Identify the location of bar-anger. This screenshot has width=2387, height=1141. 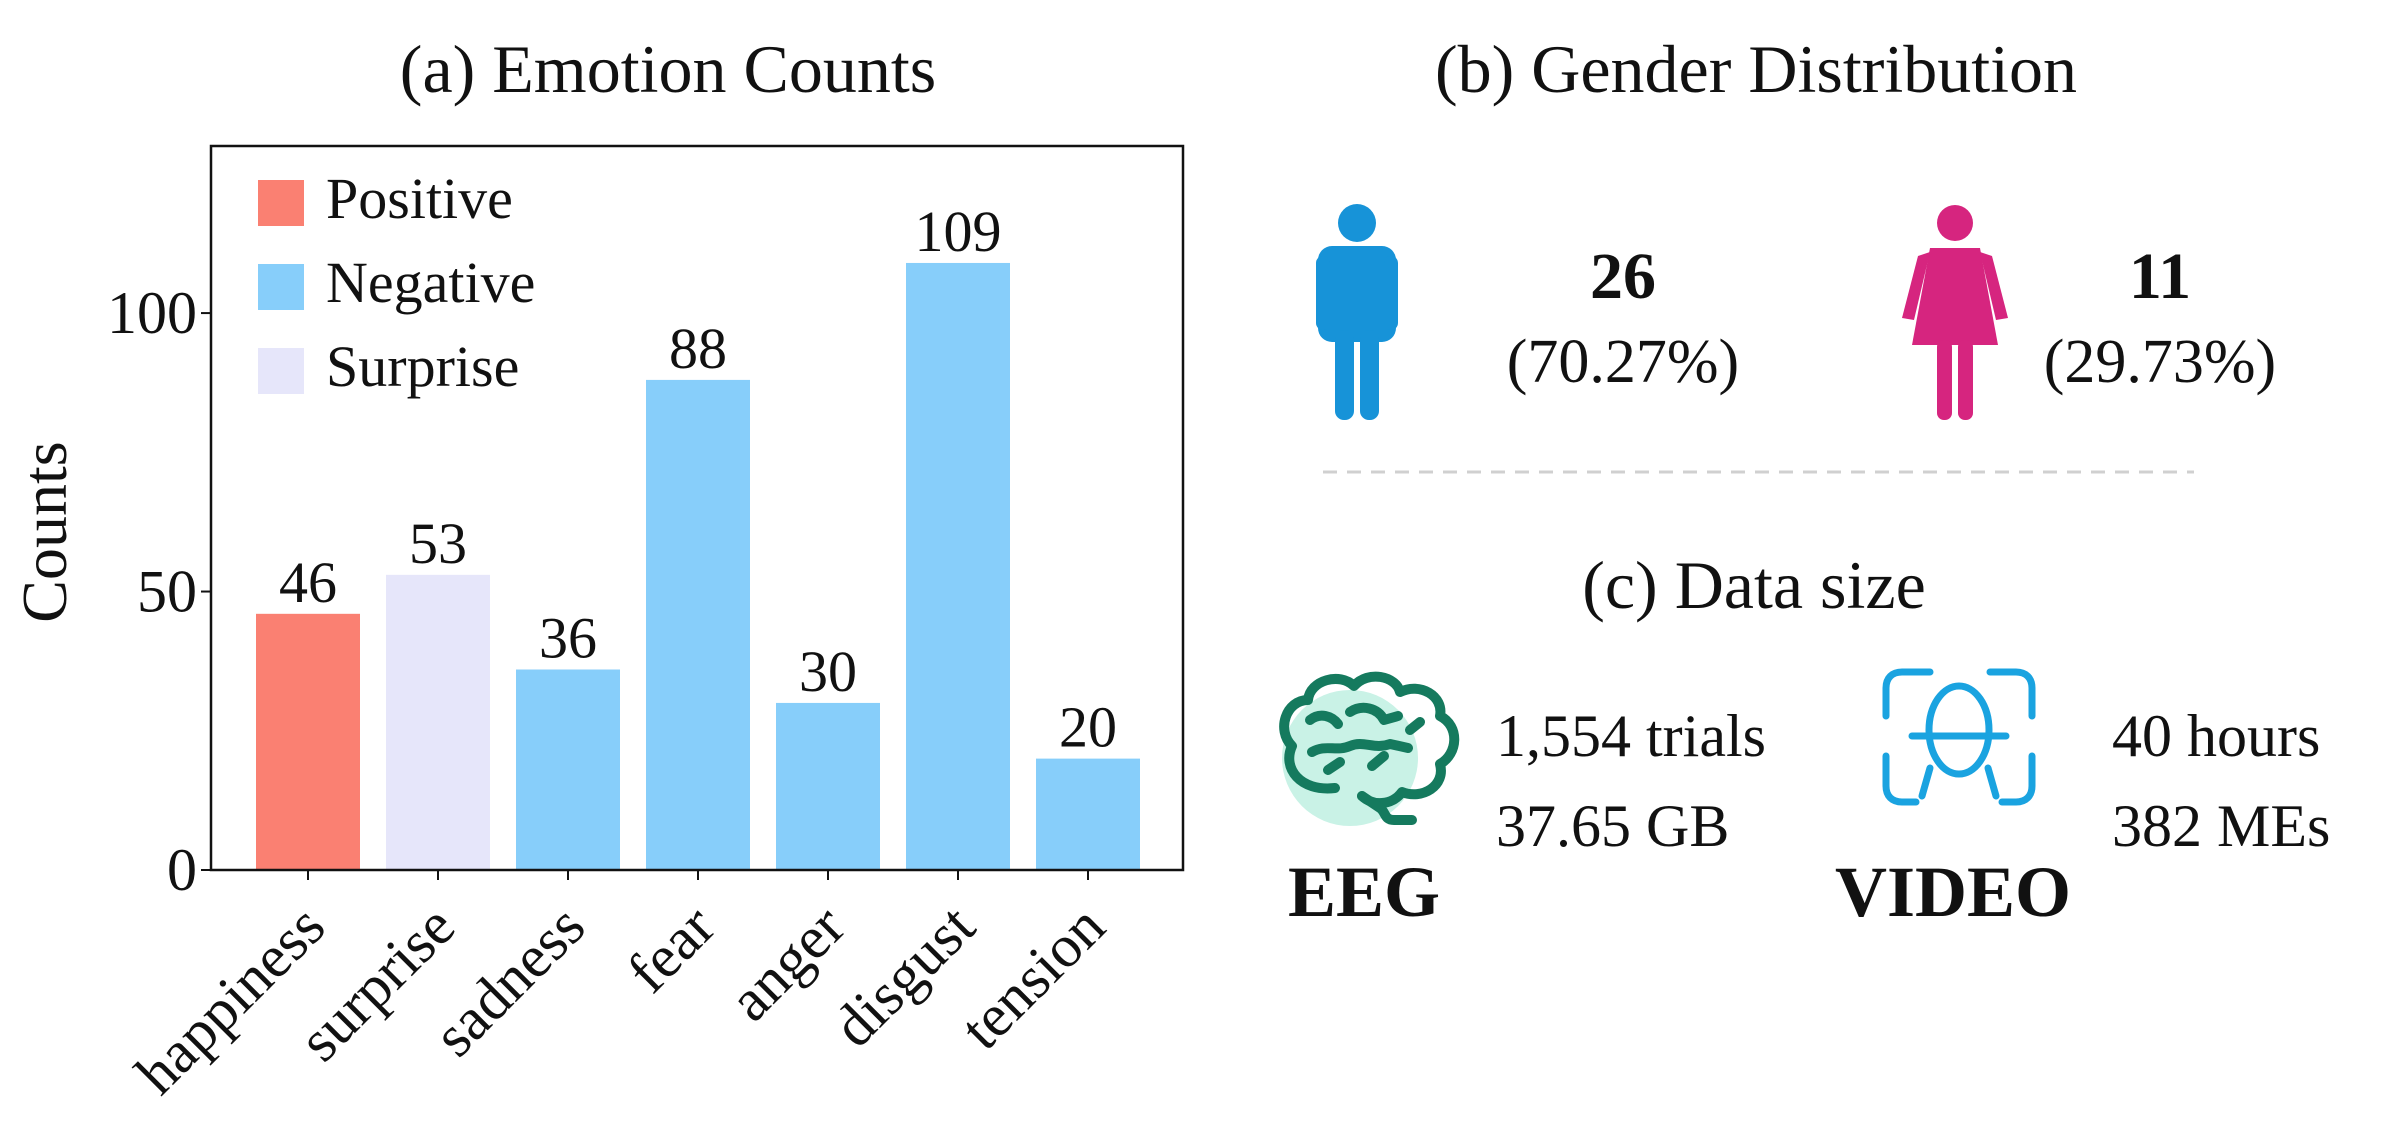
(828, 786).